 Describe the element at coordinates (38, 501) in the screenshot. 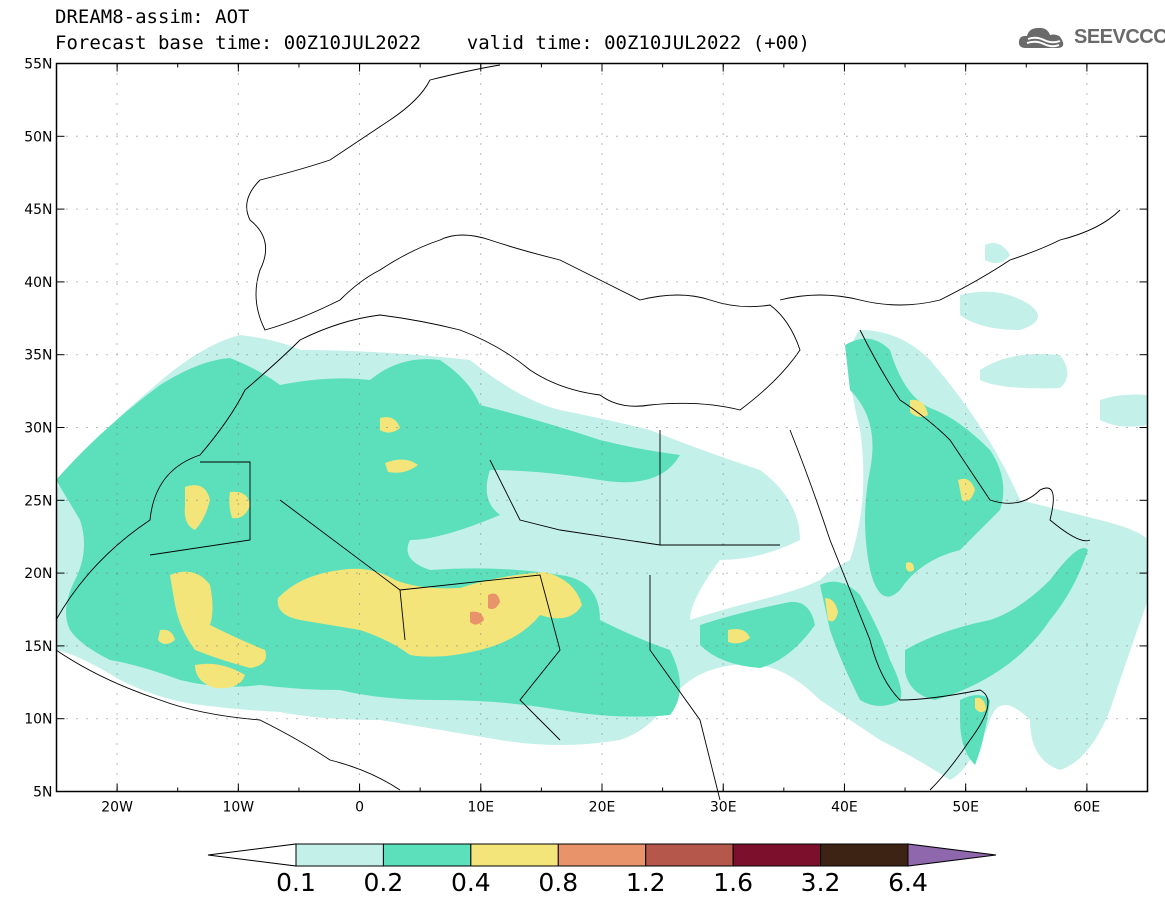

I see `lat-label: 25N` at that location.